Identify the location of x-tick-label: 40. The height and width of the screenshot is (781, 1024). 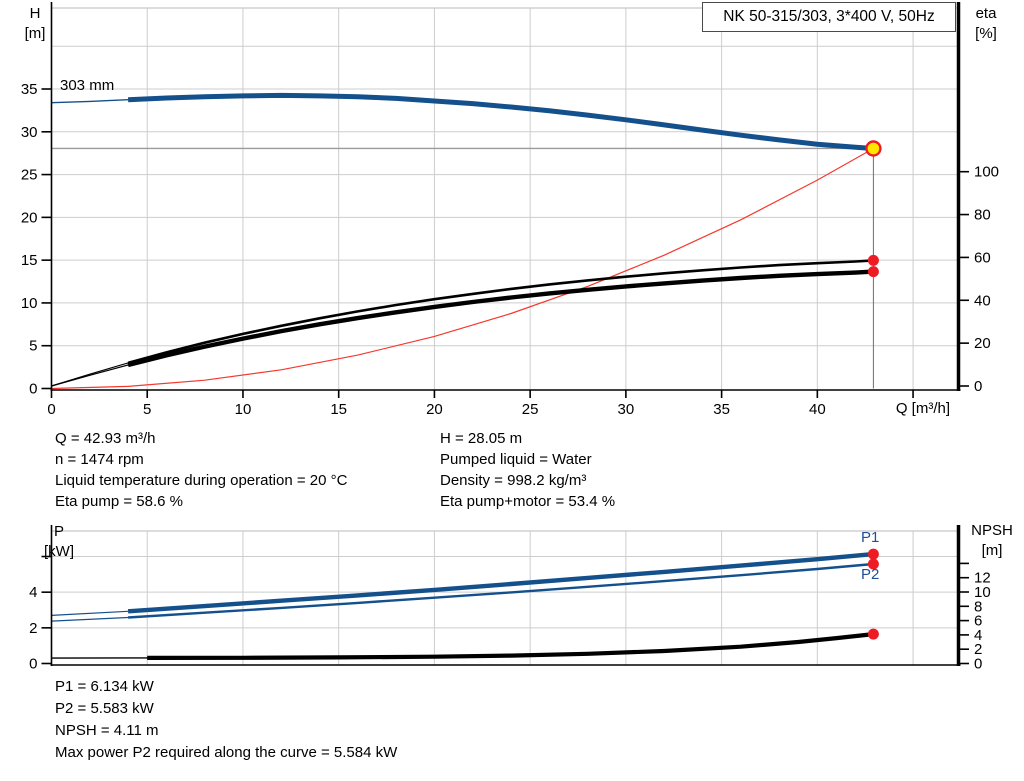
(817, 409).